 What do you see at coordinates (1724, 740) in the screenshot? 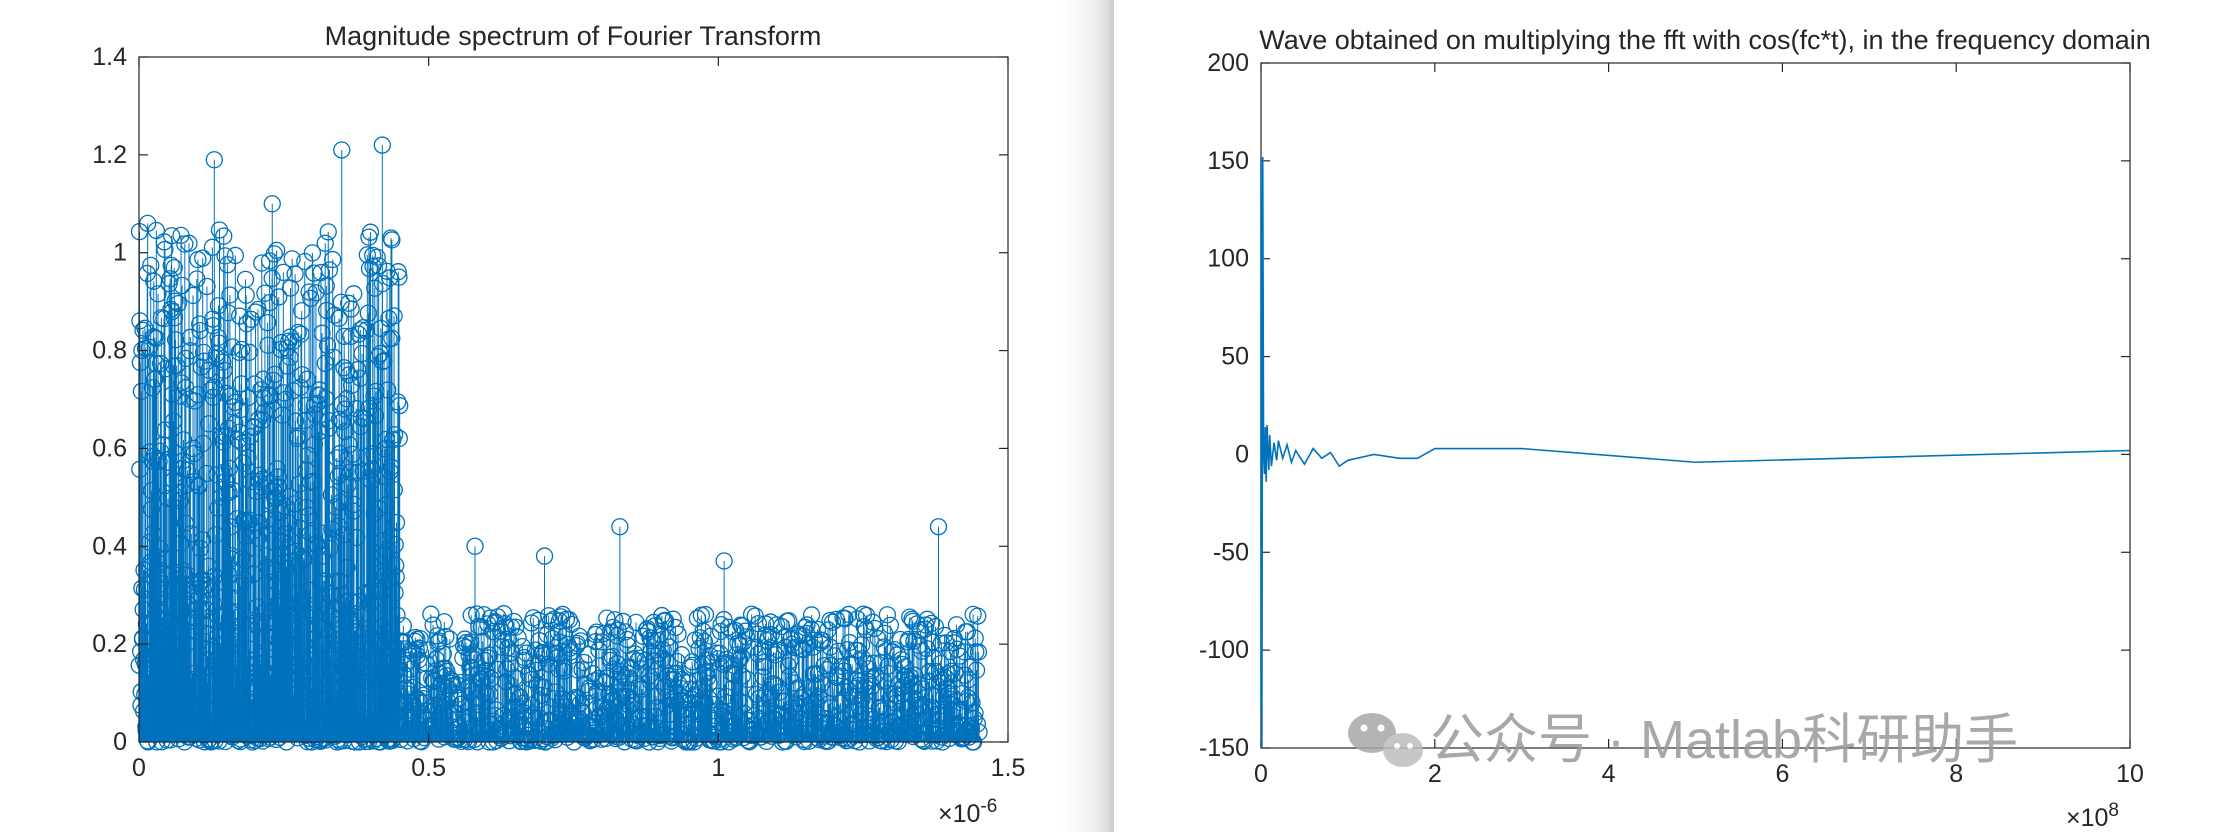
I see `watermark-text: 公众号 · Matlab科研助手` at bounding box center [1724, 740].